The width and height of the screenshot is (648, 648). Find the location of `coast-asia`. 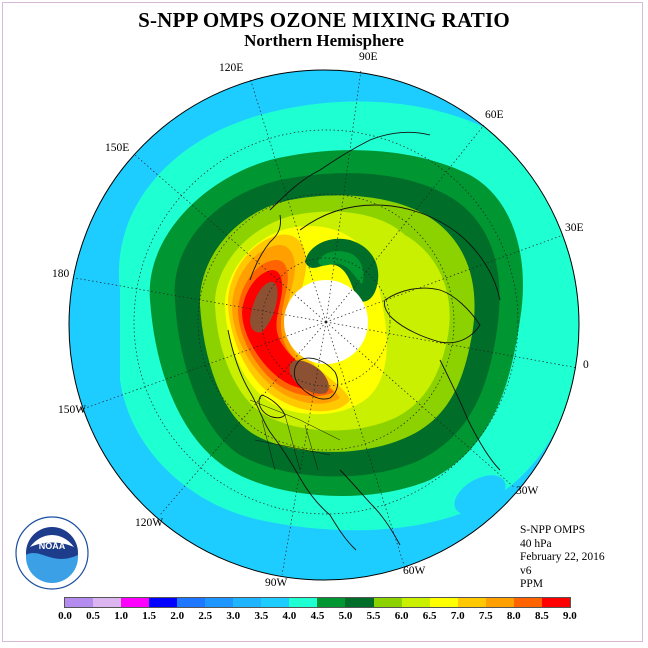

coast-asia is located at coordinates (400, 252).